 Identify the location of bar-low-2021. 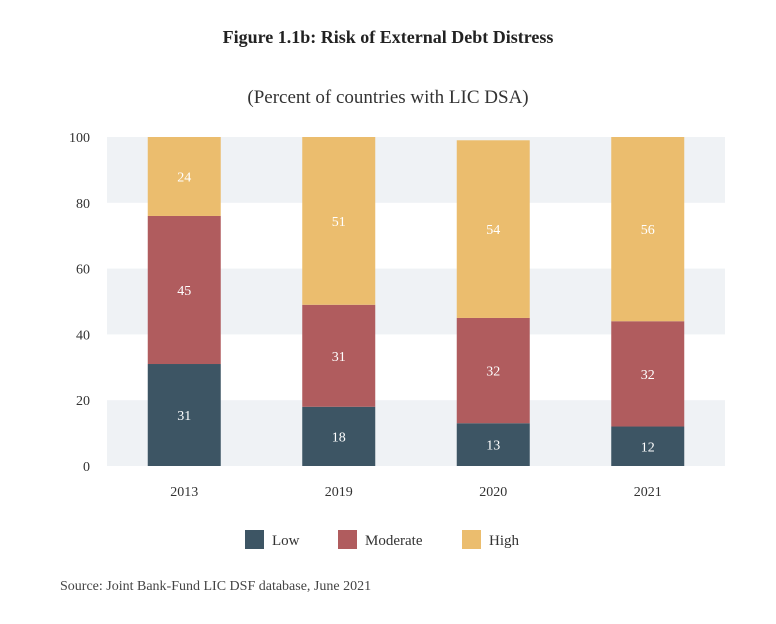
(648, 446).